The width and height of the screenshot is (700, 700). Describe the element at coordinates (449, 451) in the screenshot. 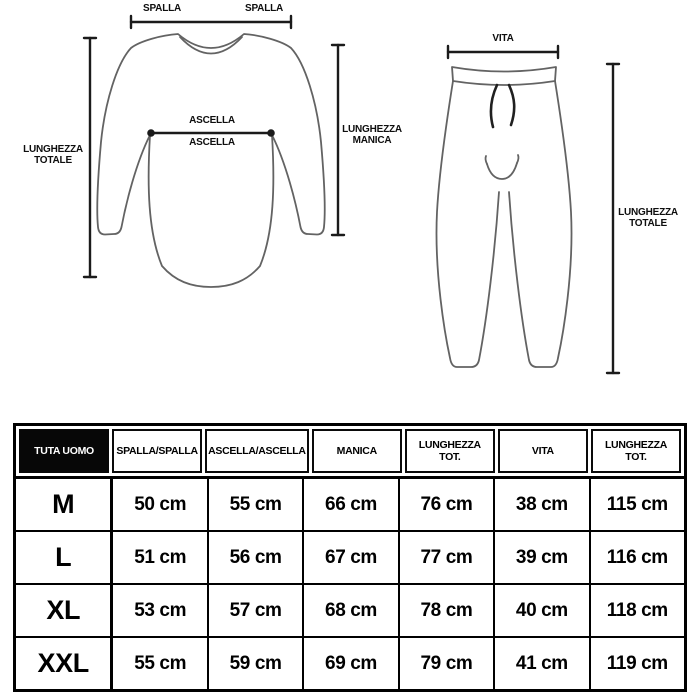

I see `table-header-lunghezza-tot-top: LUNGHEZZA TOT.` at that location.